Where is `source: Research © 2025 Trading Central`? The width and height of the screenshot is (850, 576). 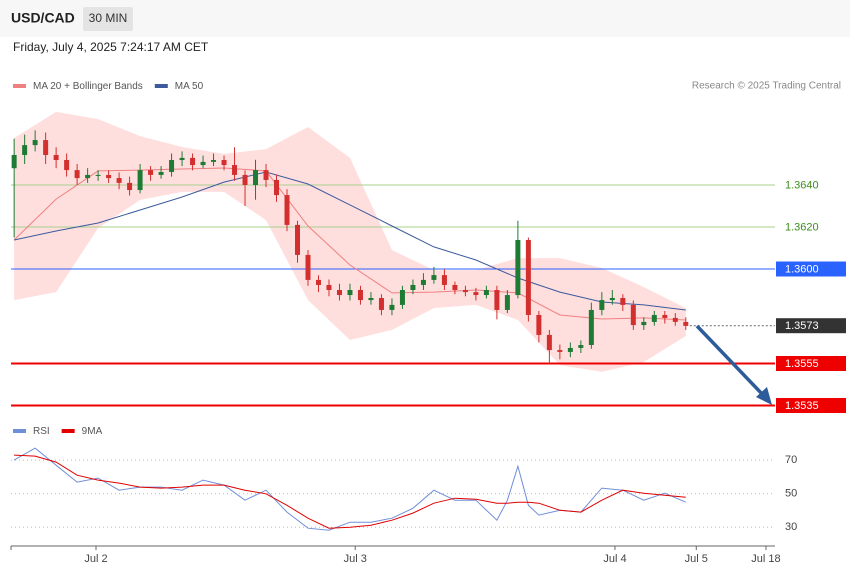
source: Research © 2025 Trading Central is located at coordinates (766, 86).